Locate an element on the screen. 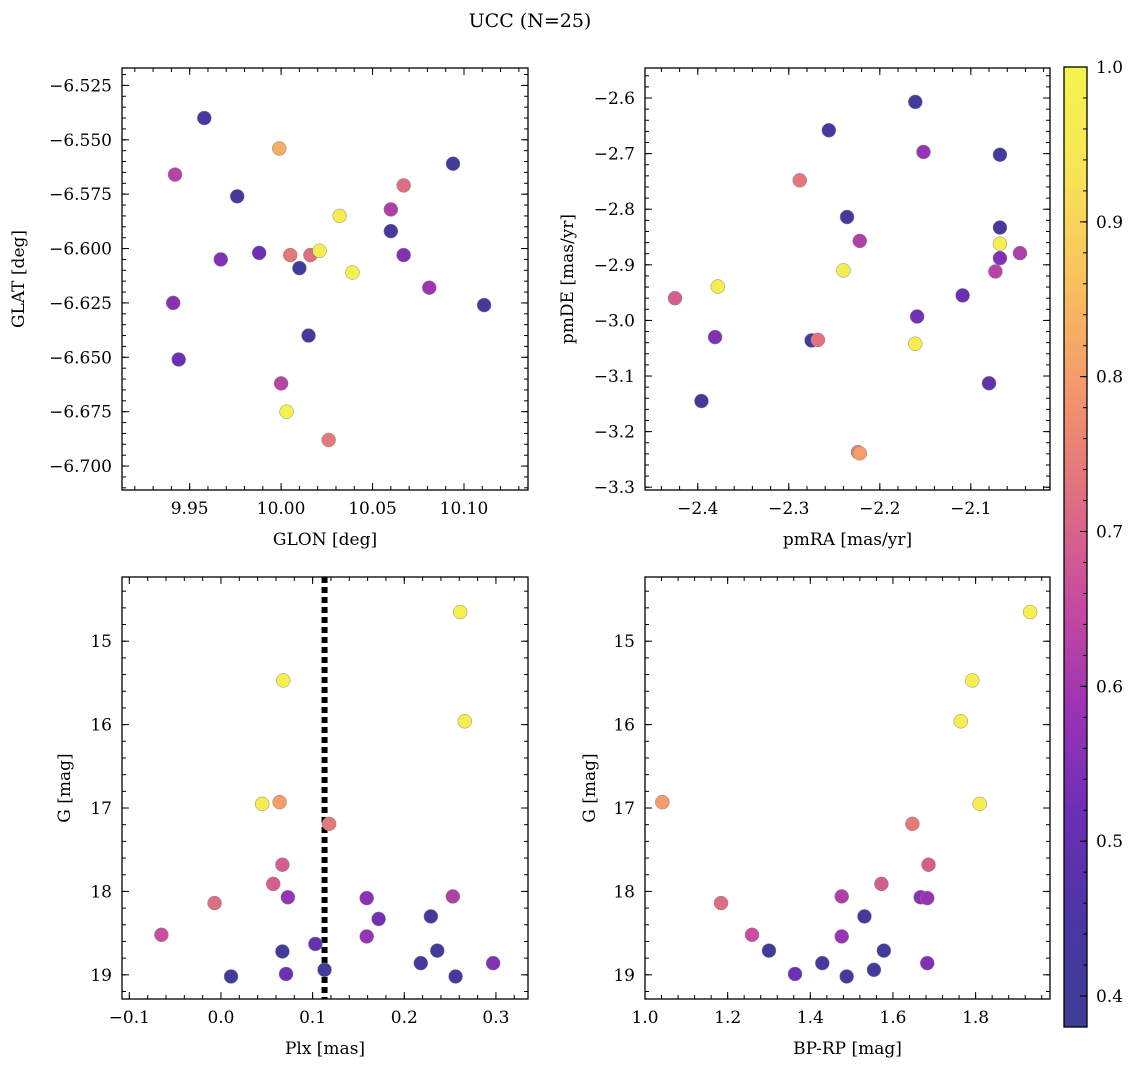  colorbar-gradient is located at coordinates (1075, 547).